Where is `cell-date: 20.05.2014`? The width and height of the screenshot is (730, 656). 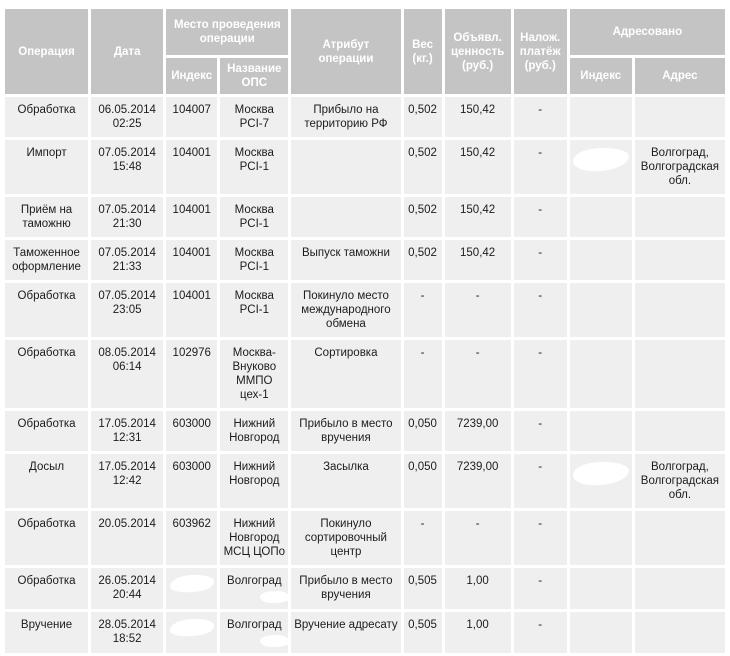
cell-date: 20.05.2014 is located at coordinates (127, 538).